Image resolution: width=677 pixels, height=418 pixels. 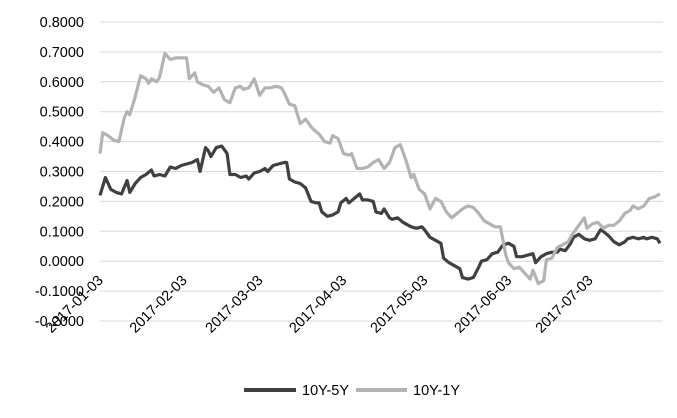 What do you see at coordinates (235, 305) in the screenshot?
I see `x-tick-label: 2017-03-03` at bounding box center [235, 305].